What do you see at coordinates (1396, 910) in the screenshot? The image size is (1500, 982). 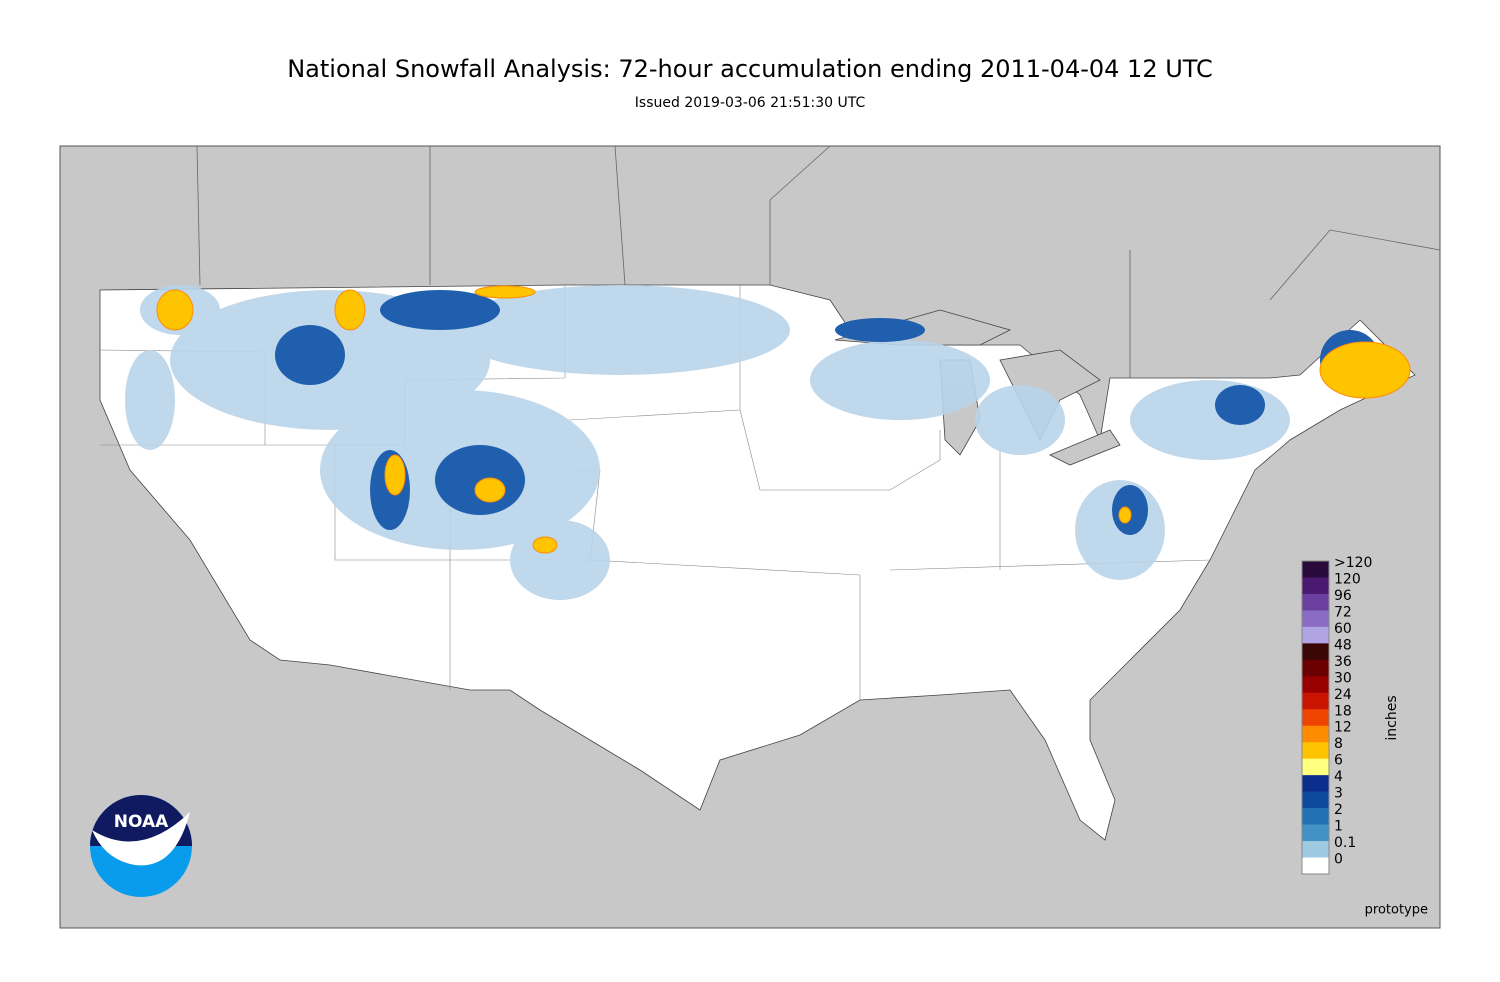 I see `prototype-note: prototype` at bounding box center [1396, 910].